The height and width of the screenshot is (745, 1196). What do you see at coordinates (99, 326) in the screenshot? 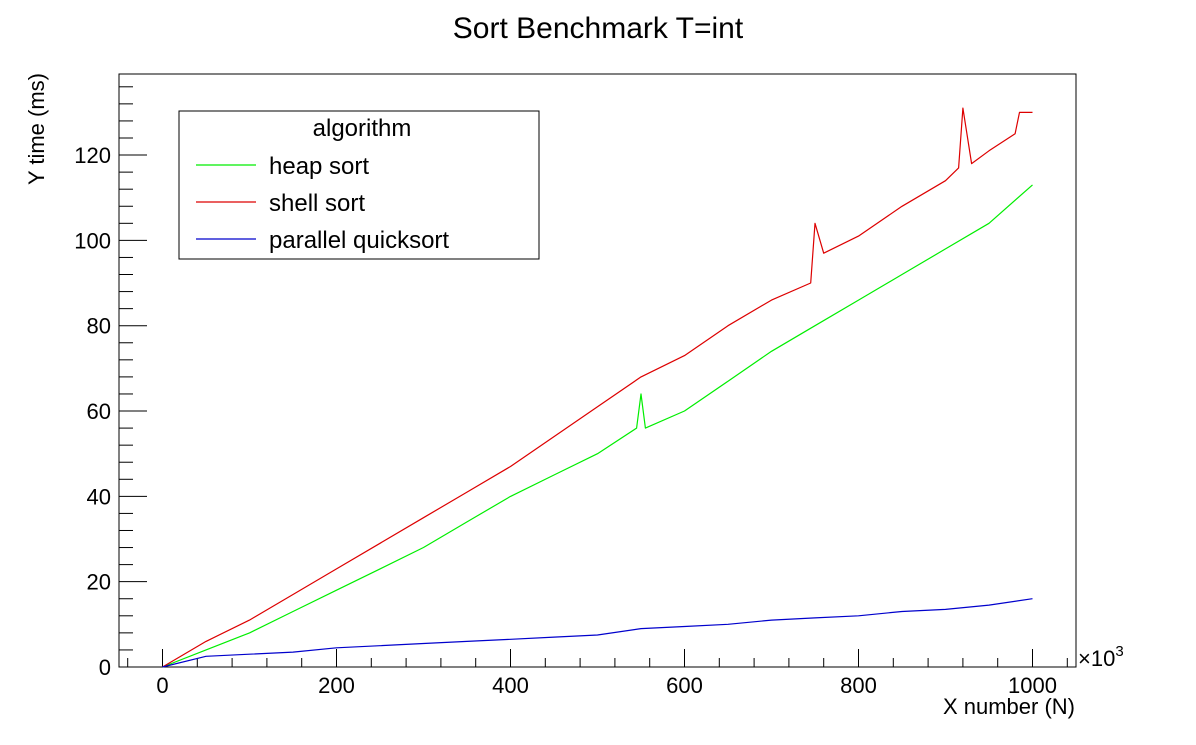
I see `y-tick-label: 80` at bounding box center [99, 326].